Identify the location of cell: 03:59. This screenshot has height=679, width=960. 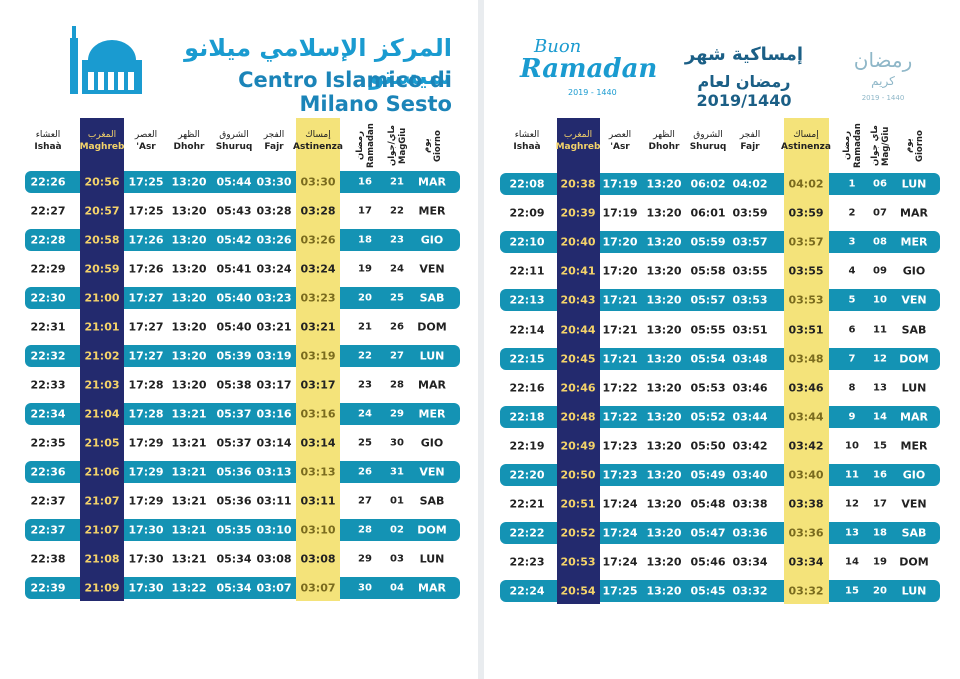
(750, 213).